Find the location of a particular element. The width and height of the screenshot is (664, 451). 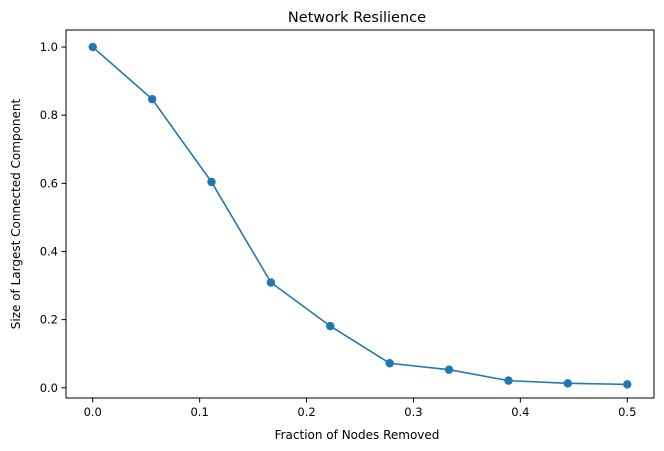

y-axis: 0.0 0.2 0.4 0.6 0.8 1.0 is located at coordinates (53, 217).